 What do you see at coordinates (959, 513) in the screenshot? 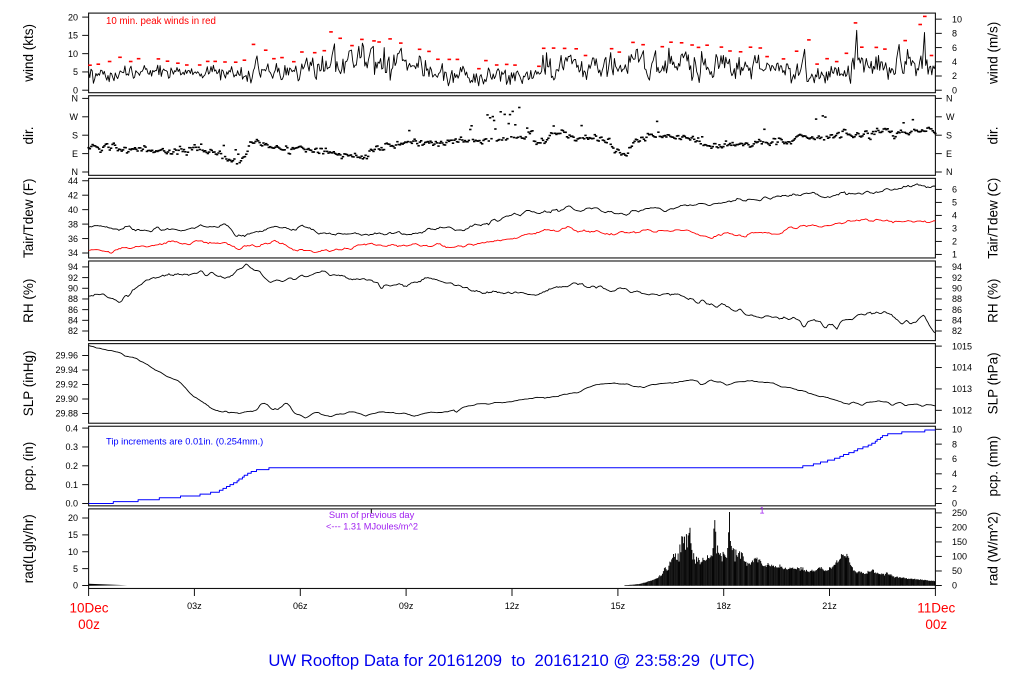
I see `svg-text: 250` at bounding box center [959, 513].